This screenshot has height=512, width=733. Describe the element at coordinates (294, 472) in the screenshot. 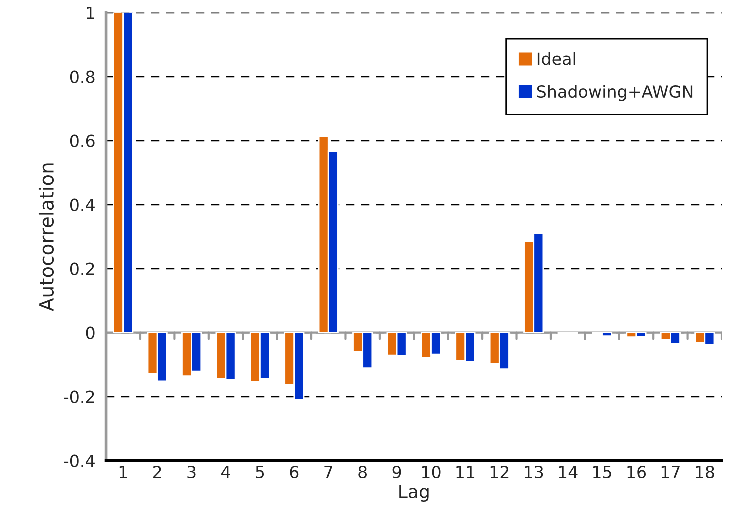

I see `x-tick-label: 6` at that location.